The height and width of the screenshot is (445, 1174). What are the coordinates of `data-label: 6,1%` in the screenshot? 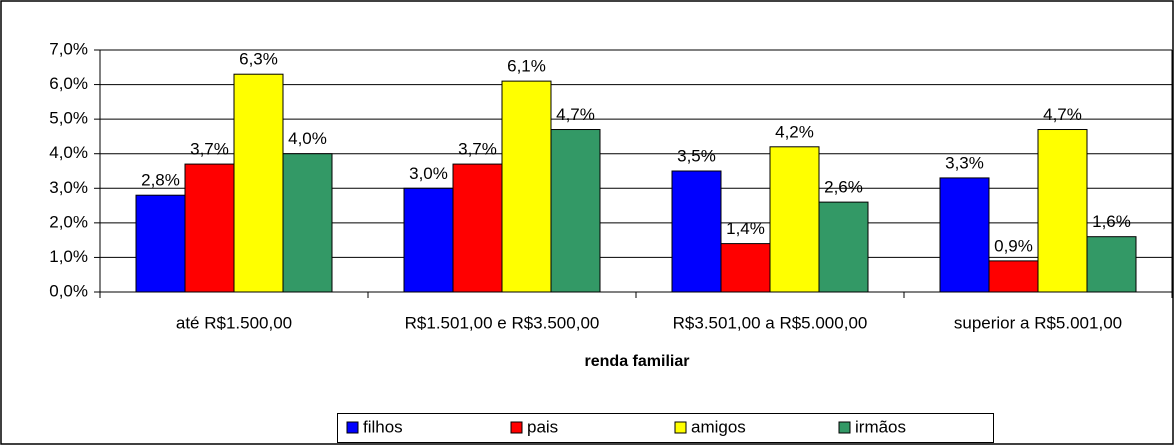 It's located at (526, 66).